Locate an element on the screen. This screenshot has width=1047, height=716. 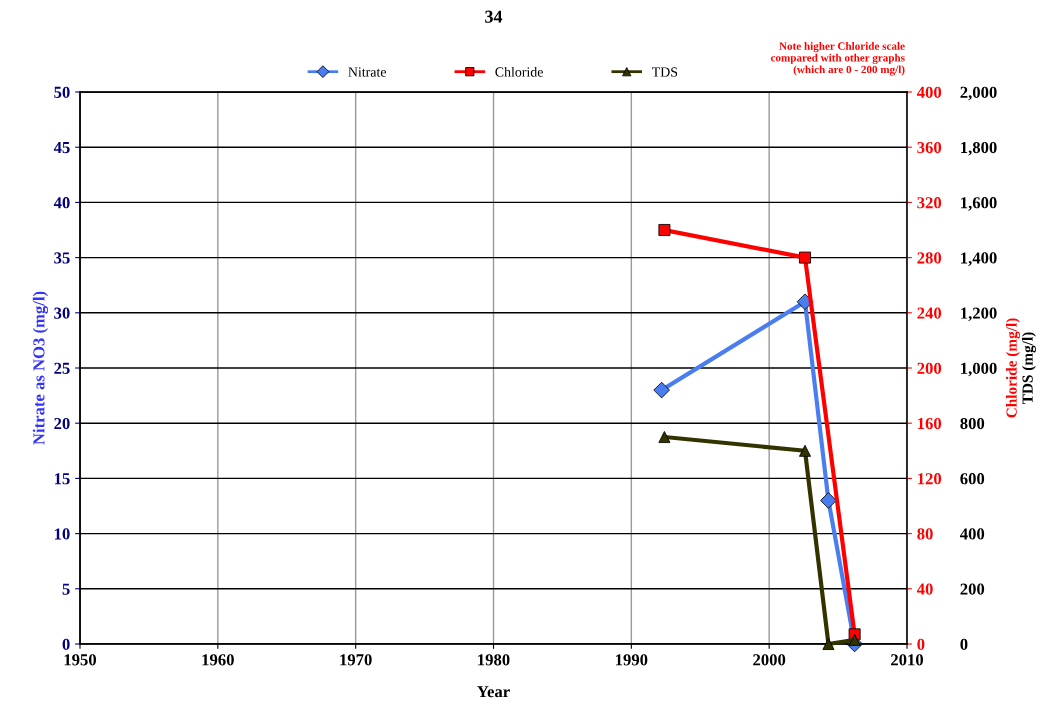
y2-tick-label: 320 is located at coordinates (929, 203).